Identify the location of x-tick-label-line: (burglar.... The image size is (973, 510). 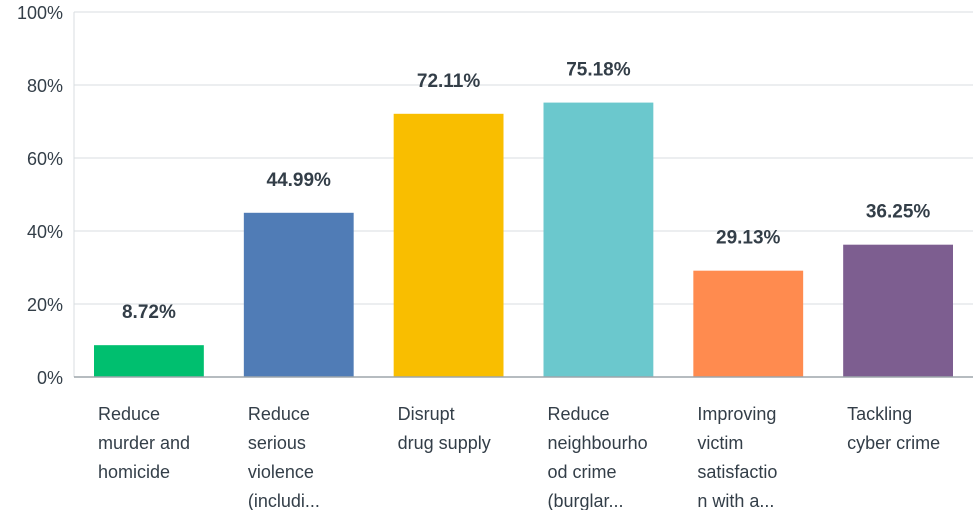
(586, 500).